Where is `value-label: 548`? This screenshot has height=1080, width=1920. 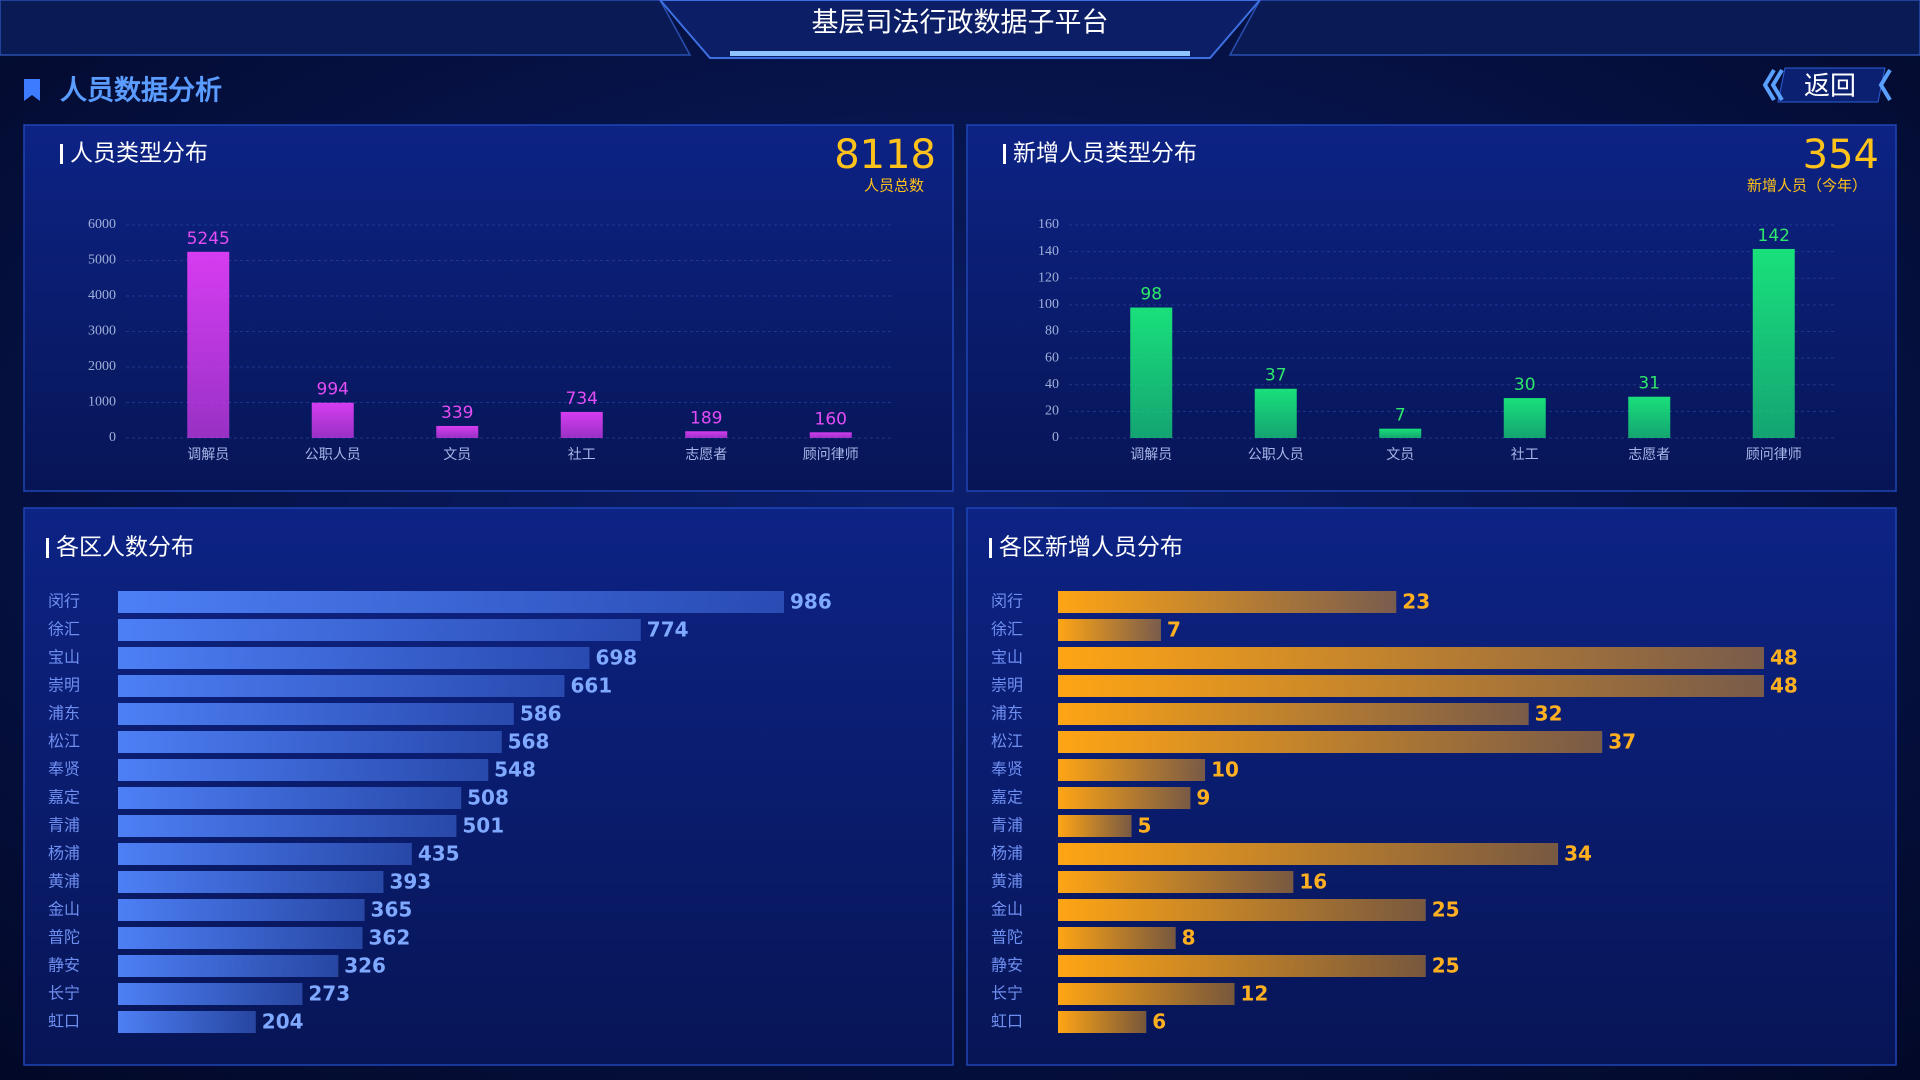 value-label: 548 is located at coordinates (515, 770).